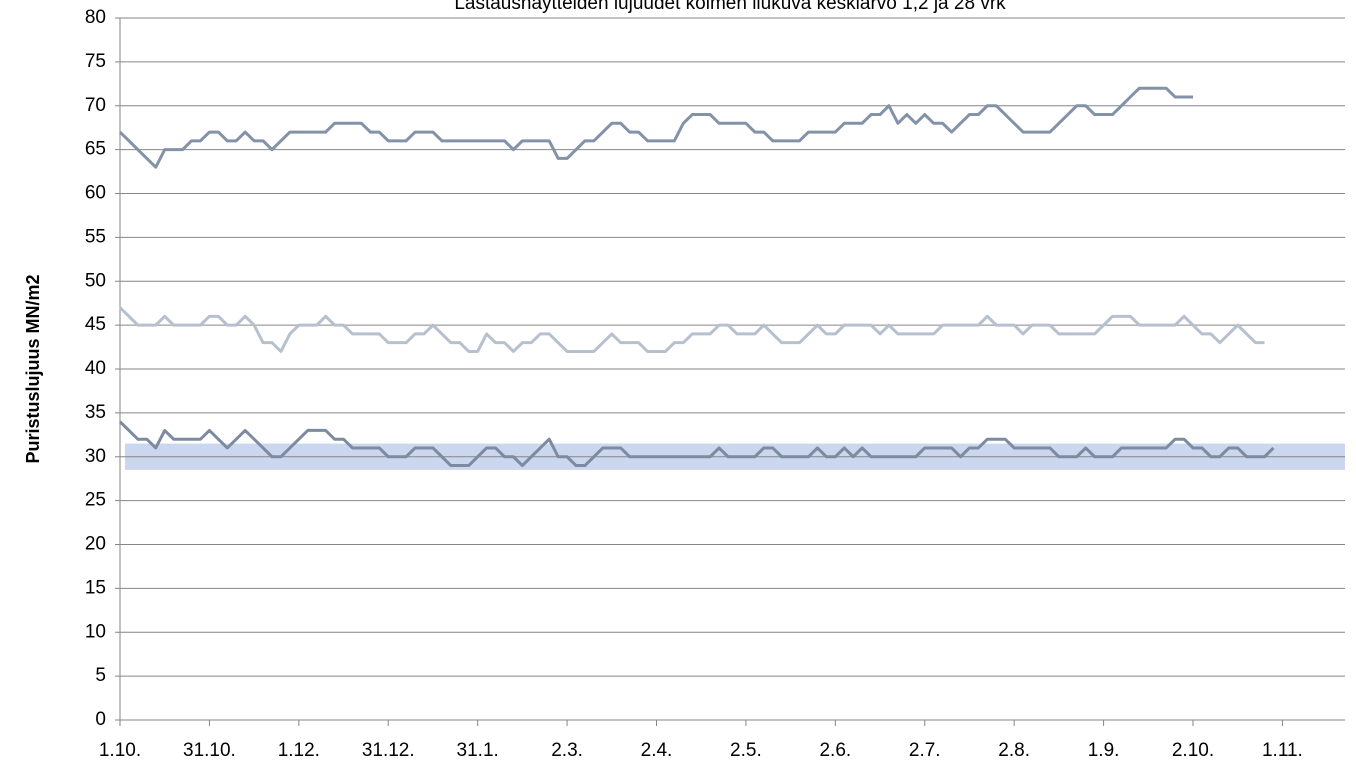 The width and height of the screenshot is (1356, 768). Describe the element at coordinates (1193, 750) in the screenshot. I see `x-tick-label: 2.10.` at that location.